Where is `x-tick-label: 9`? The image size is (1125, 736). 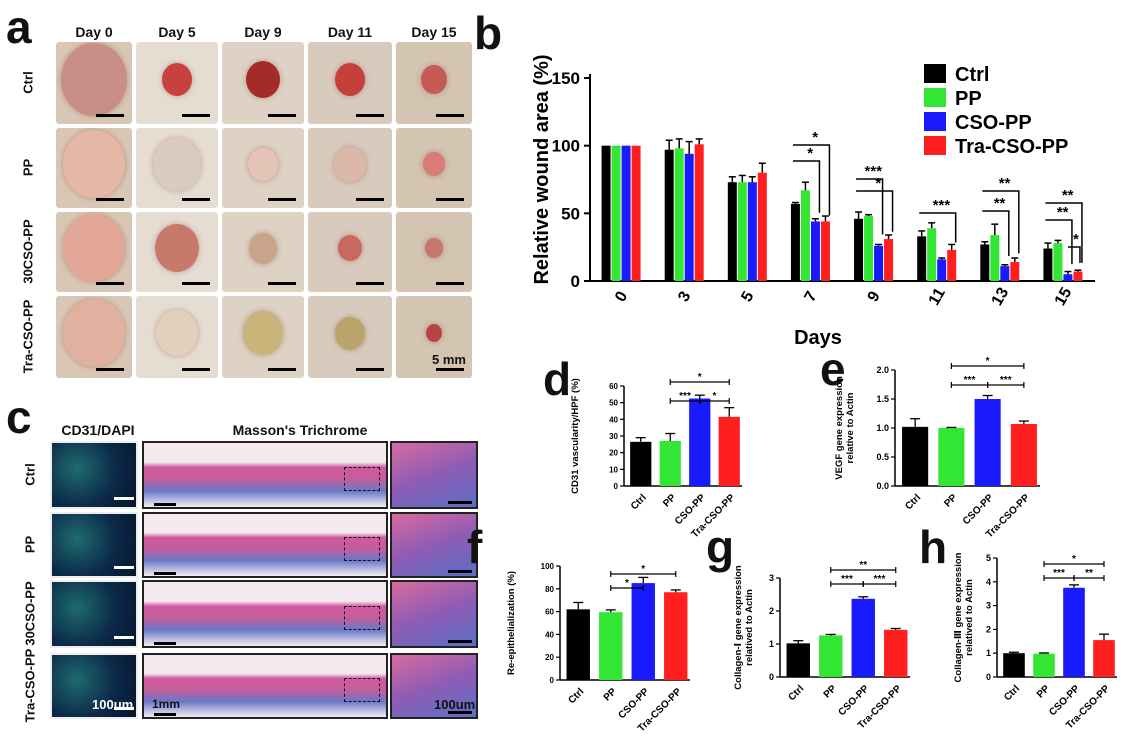 x-tick-label: 9 is located at coordinates (874, 297).